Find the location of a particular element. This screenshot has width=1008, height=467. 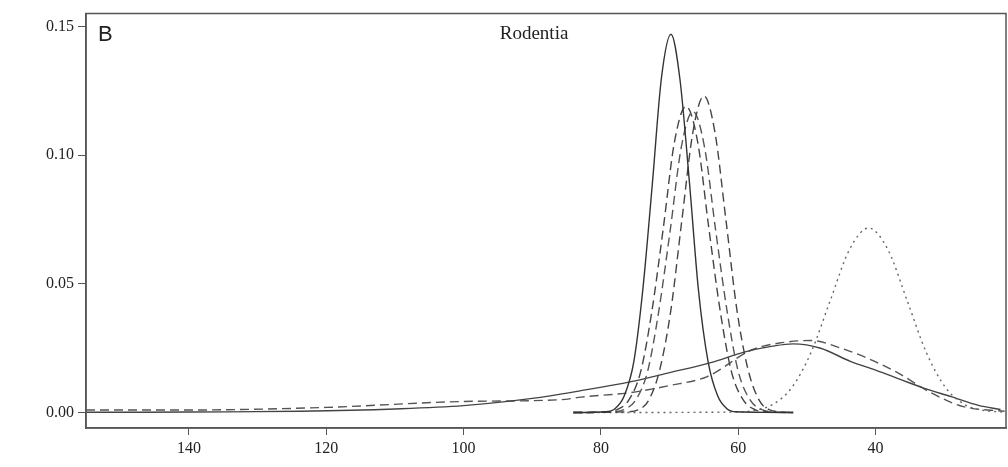

y-tick-label: 0.15 is located at coordinates (60, 25).